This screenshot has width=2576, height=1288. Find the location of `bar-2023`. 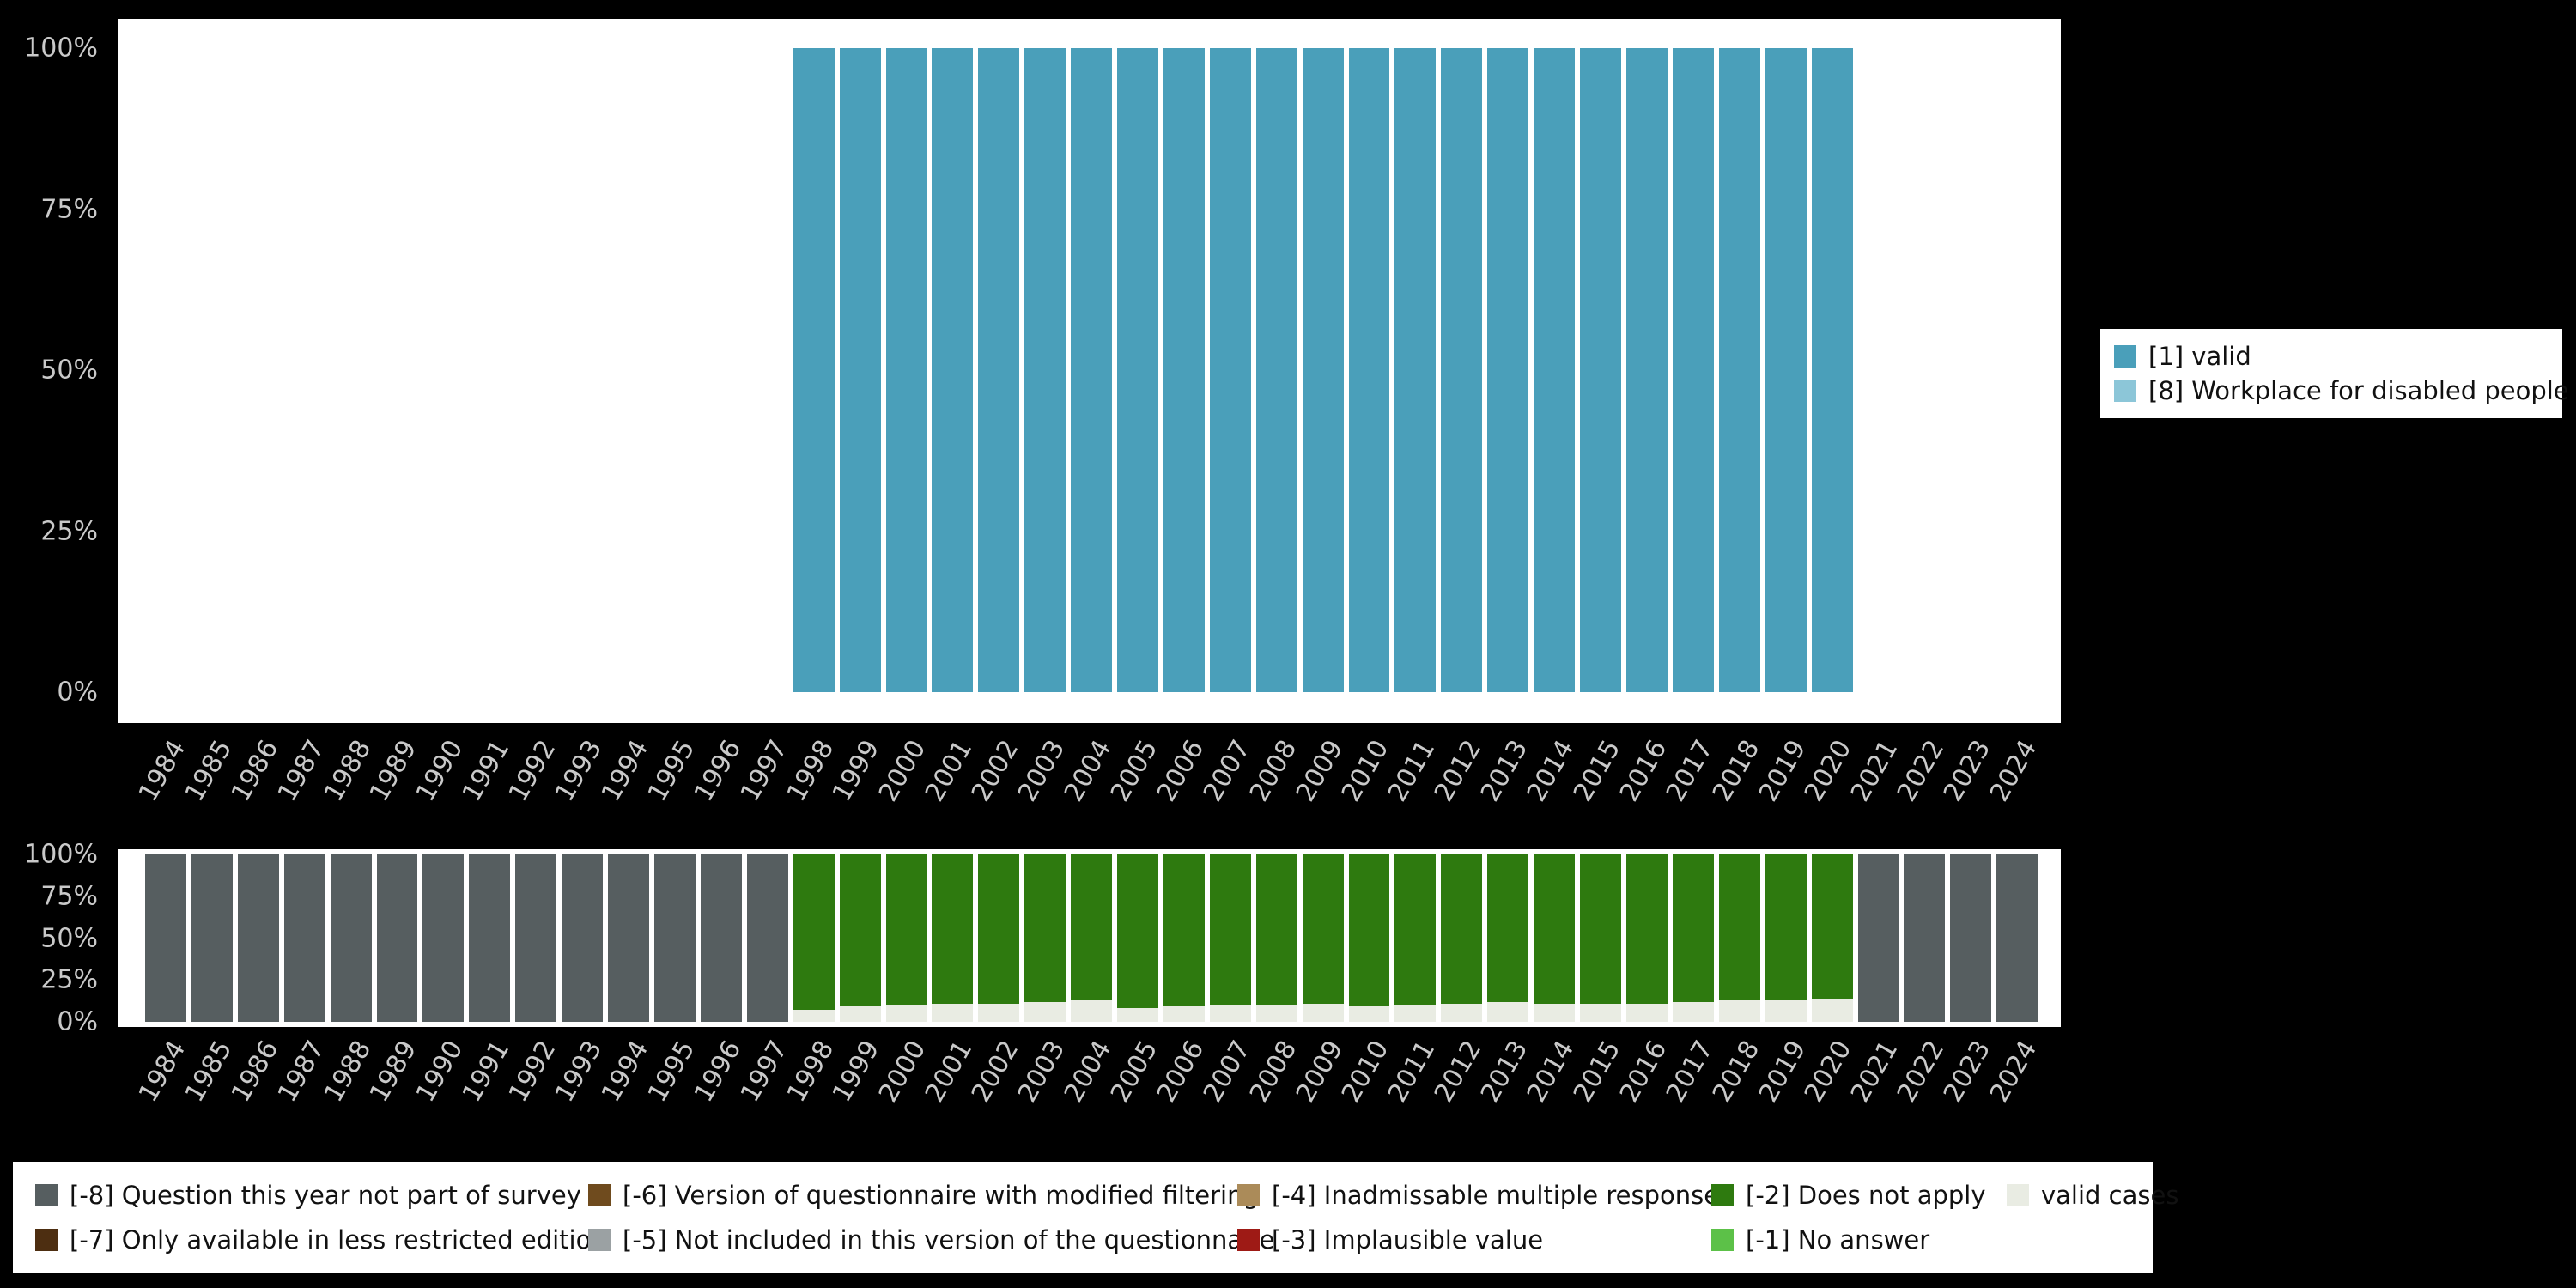

bar-2023 is located at coordinates (1970, 370).